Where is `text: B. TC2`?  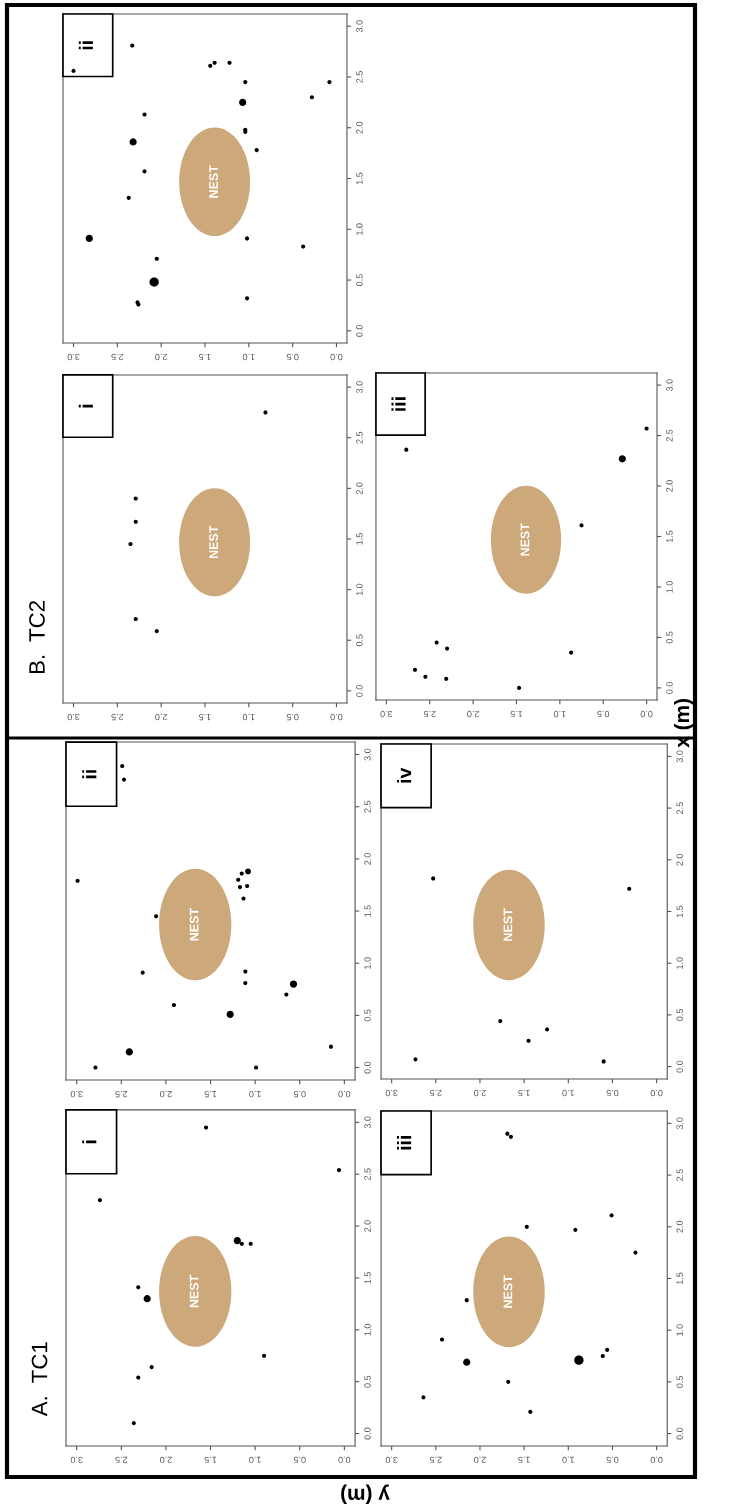
text: B. TC2 is located at coordinates (37, 637).